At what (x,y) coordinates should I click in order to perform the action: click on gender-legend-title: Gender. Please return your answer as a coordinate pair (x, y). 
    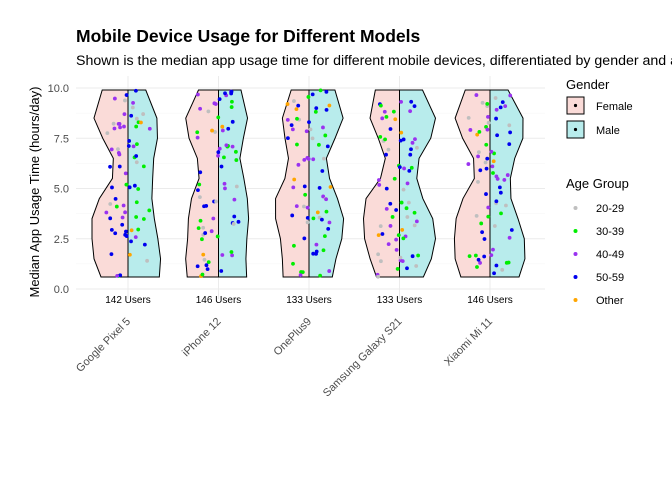
    Looking at the image, I should click on (588, 84).